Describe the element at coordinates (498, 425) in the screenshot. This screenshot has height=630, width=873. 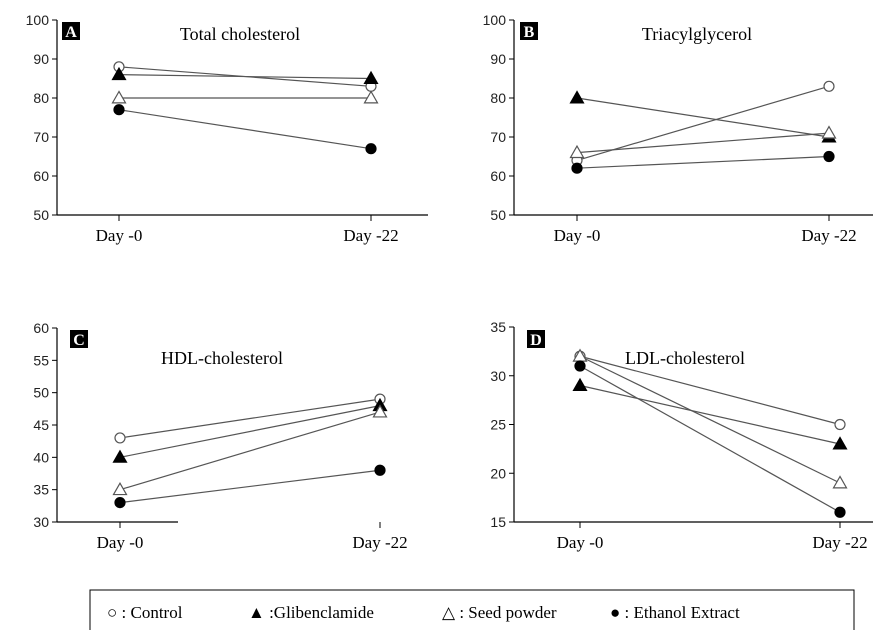
I see `y-tick-label: 25` at that location.